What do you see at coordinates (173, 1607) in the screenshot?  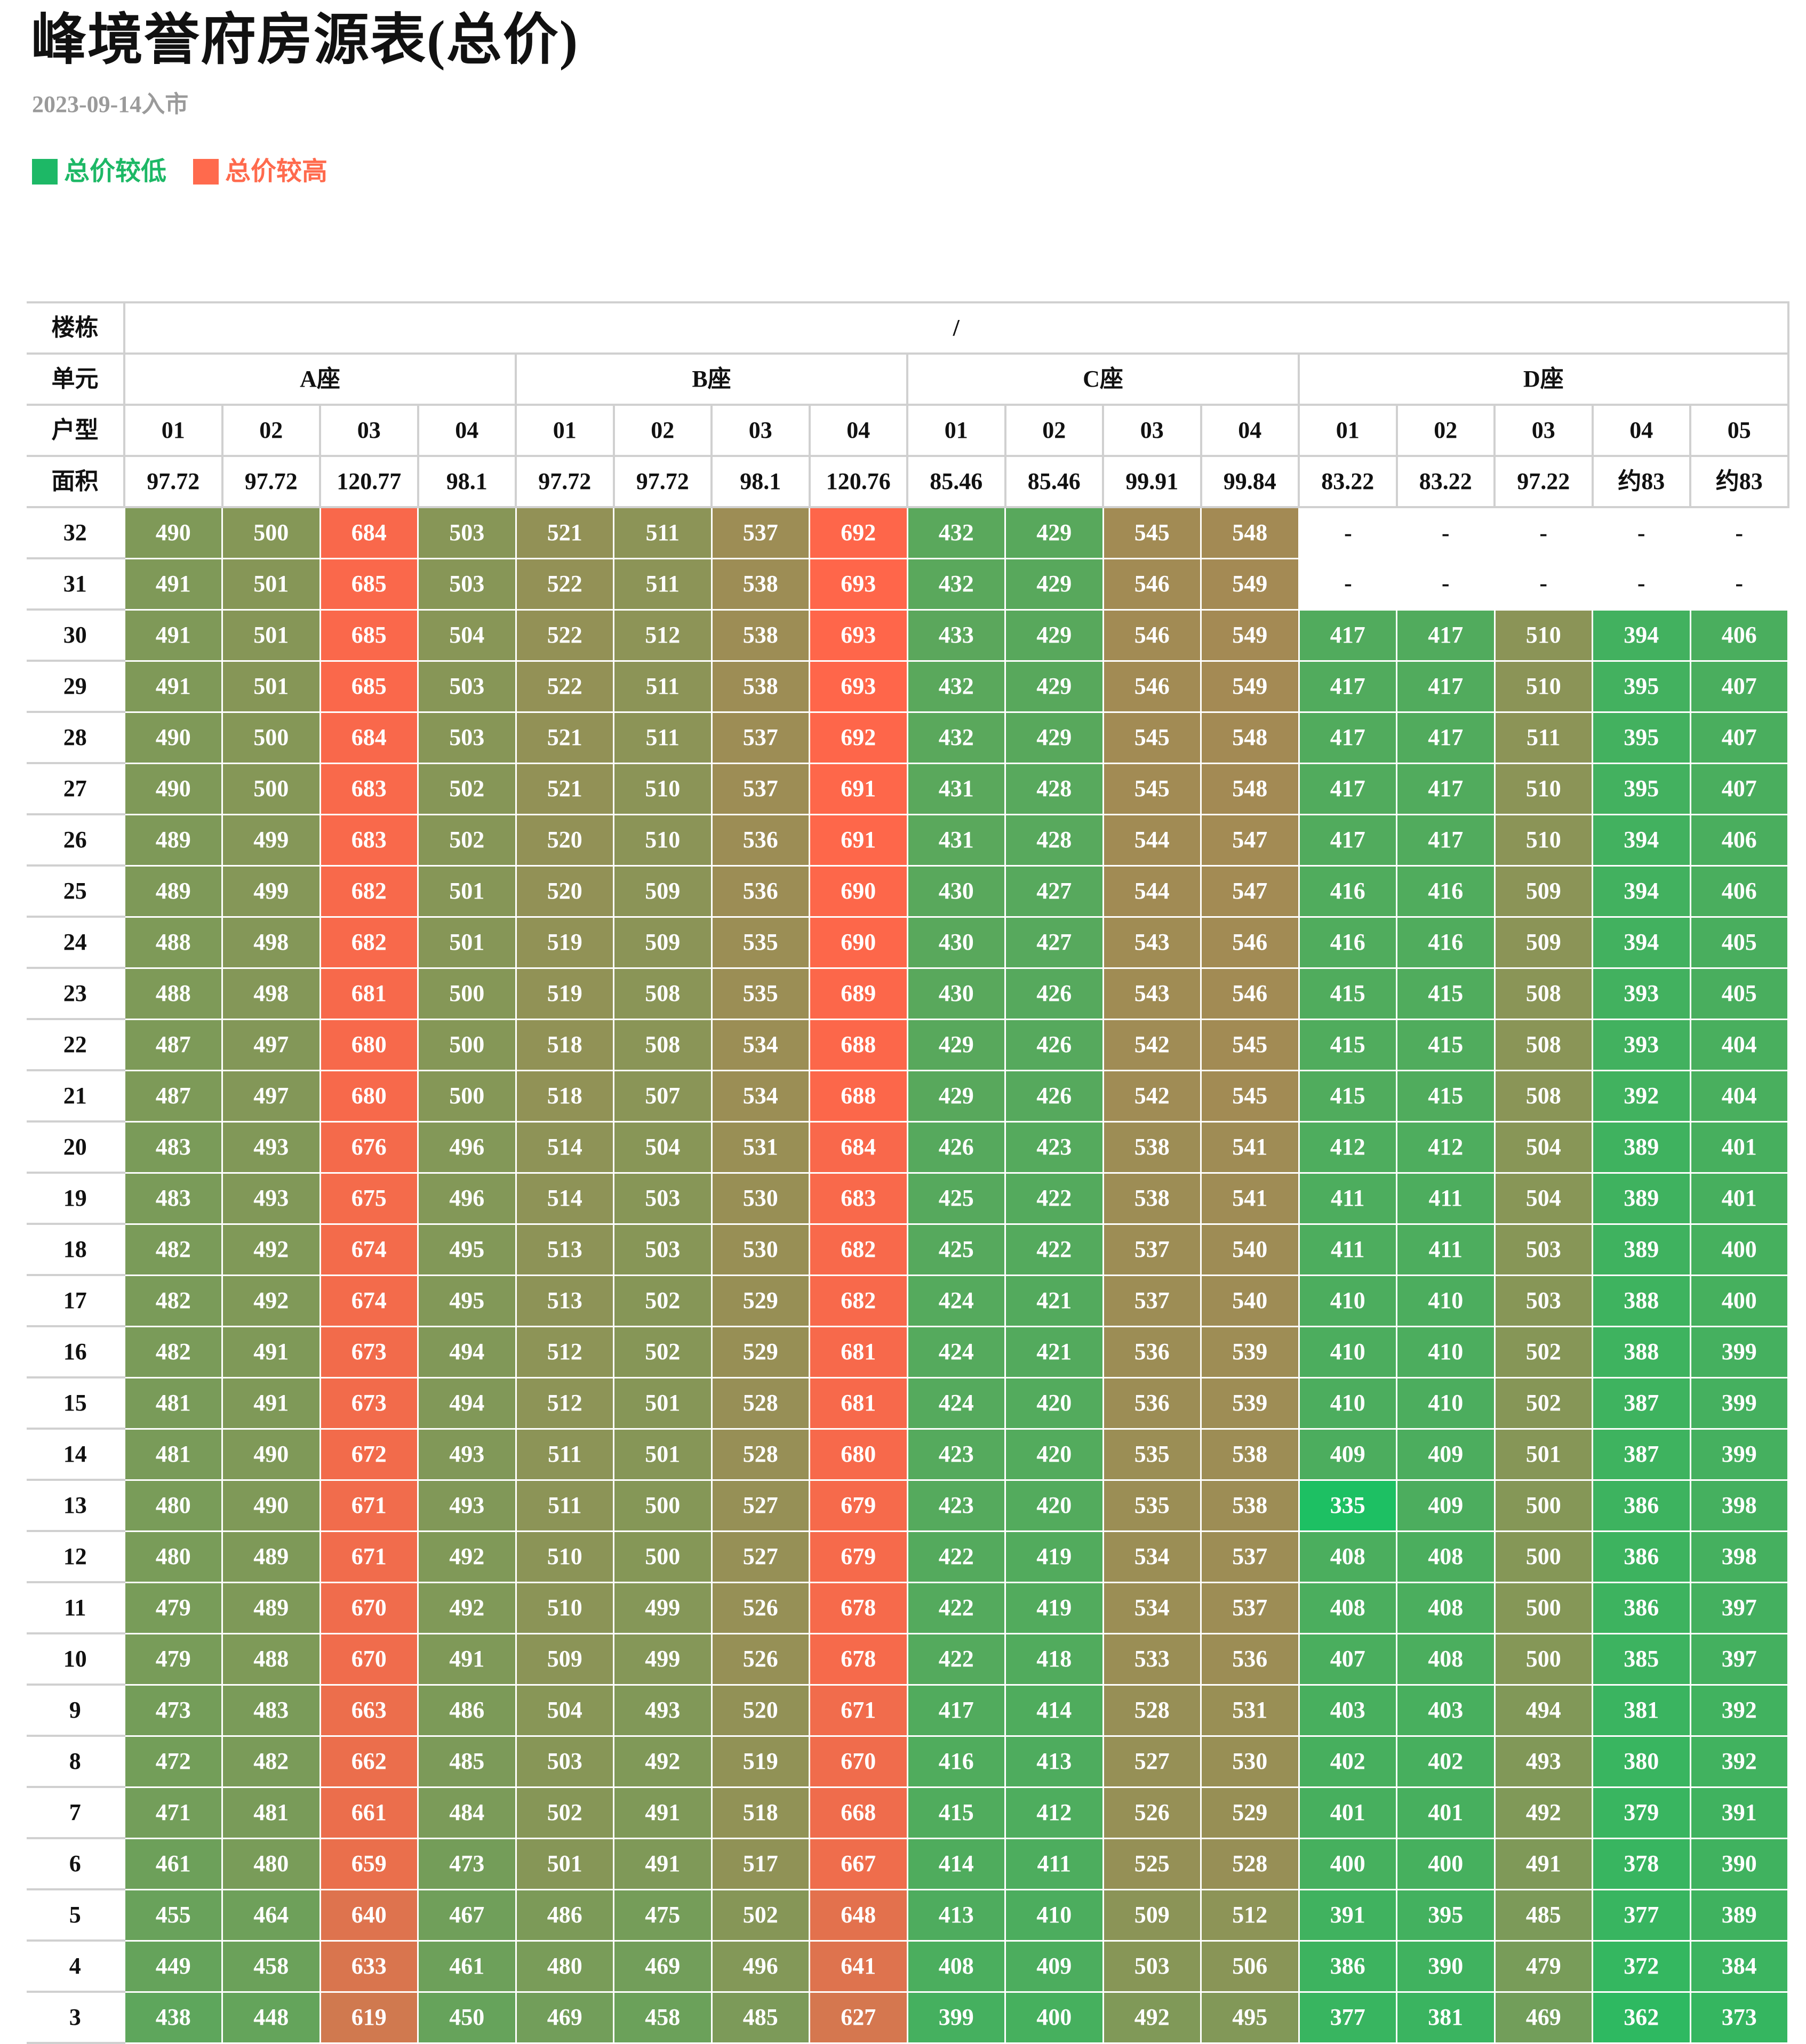 I see `price-cell: 479` at bounding box center [173, 1607].